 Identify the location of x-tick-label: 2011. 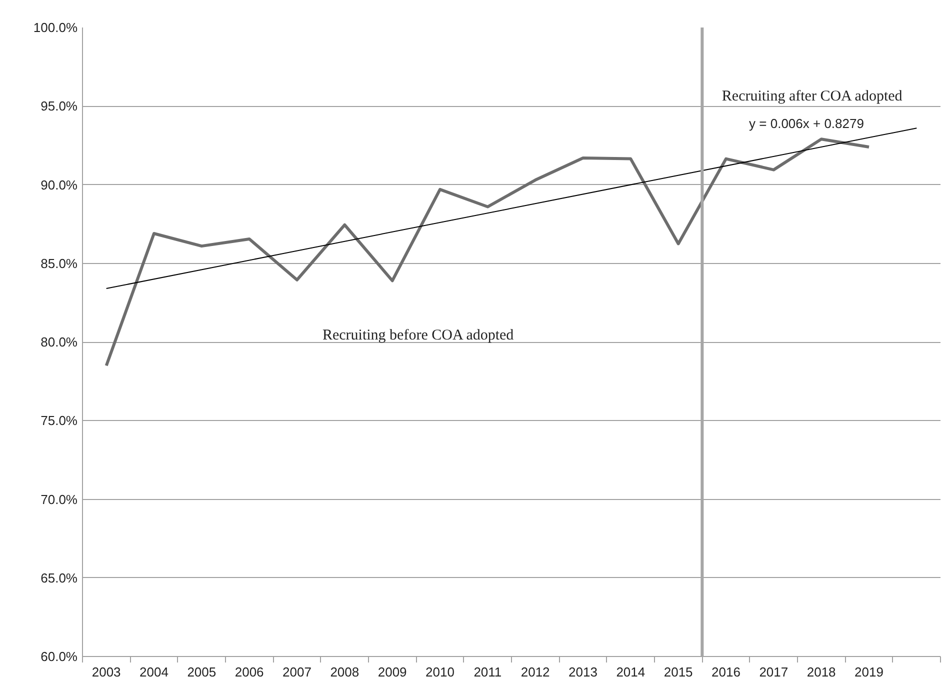
(488, 672).